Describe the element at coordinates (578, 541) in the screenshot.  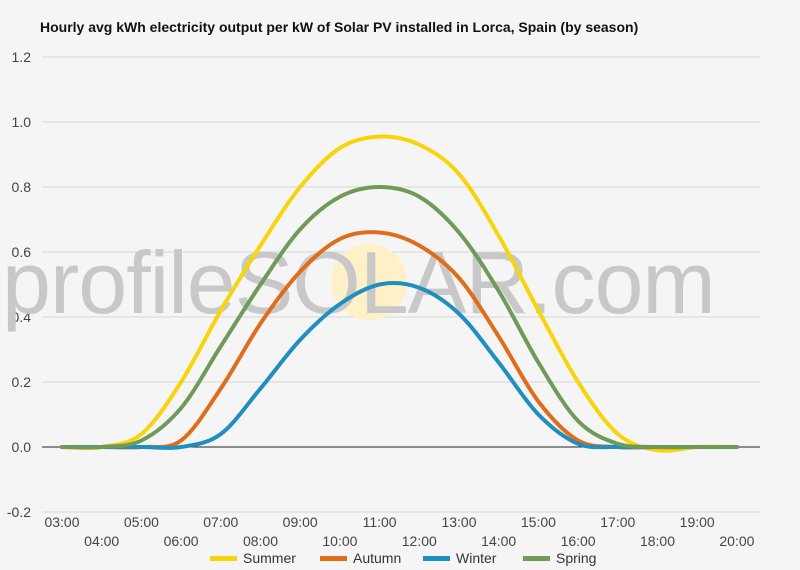
I see `x-tick-label: 16:00` at that location.